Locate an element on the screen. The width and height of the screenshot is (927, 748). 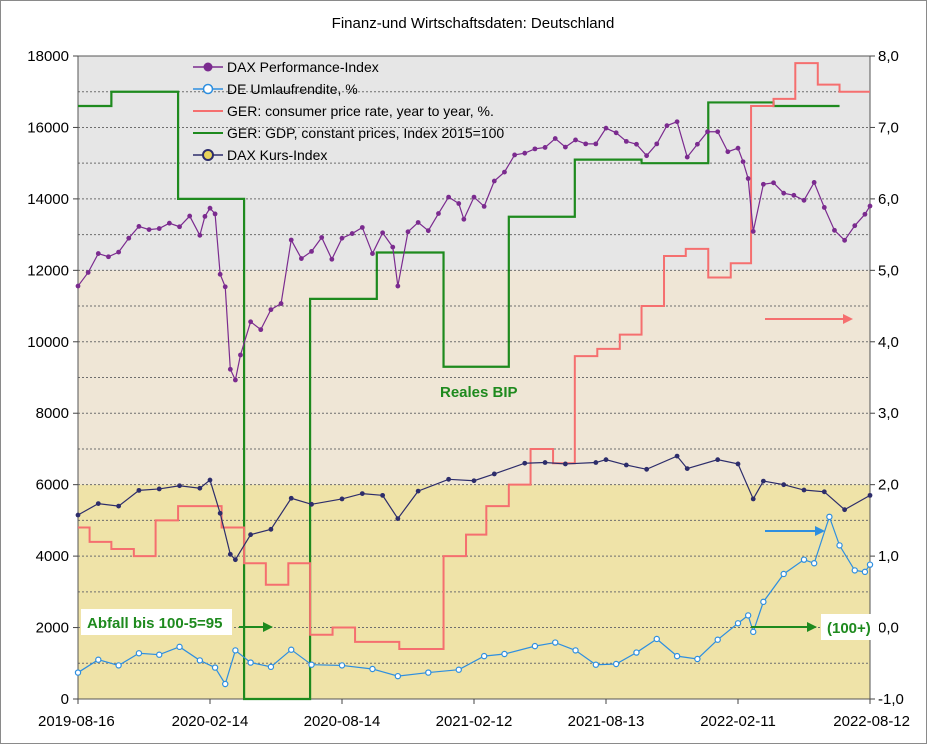
legend-entry-umlaufrendite: DE Umlaufrendite, % is located at coordinates (275, 89).